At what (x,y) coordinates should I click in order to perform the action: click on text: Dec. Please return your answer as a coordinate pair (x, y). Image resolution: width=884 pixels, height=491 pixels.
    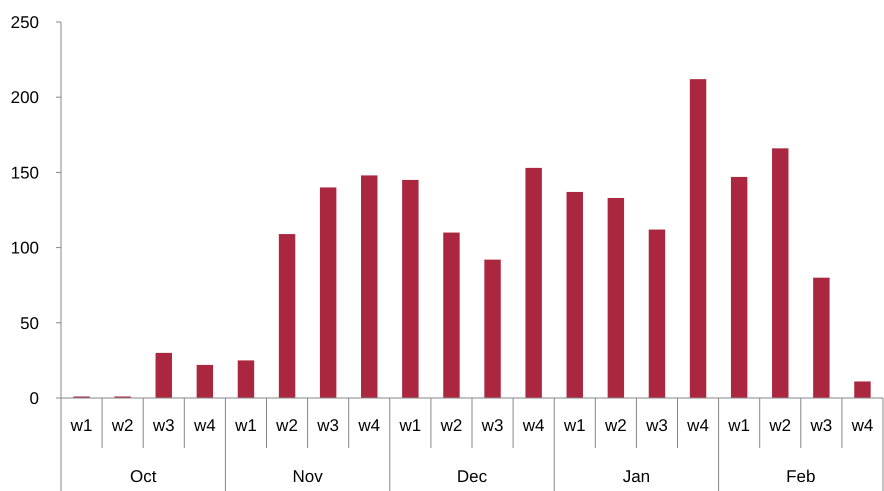
    Looking at the image, I should click on (472, 476).